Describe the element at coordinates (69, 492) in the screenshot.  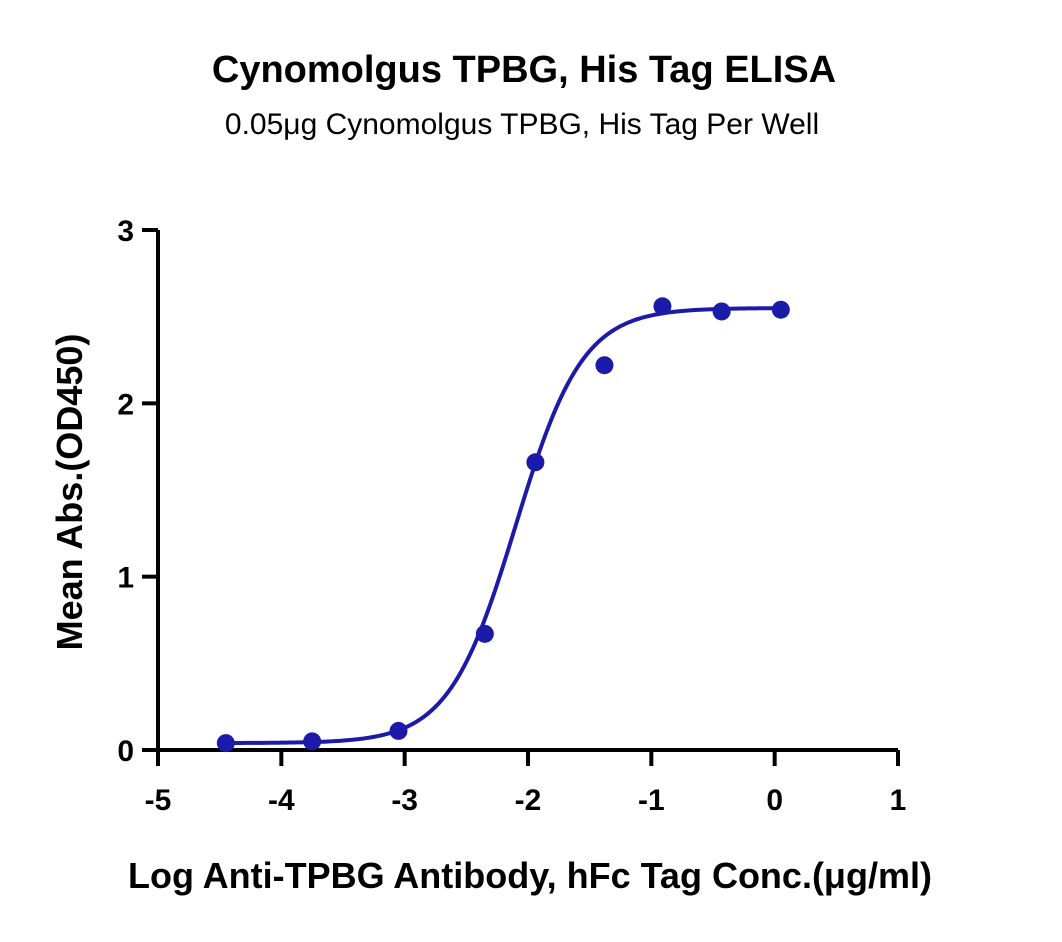
I see `y-axis-label: Mean Abs.(OD450)` at that location.